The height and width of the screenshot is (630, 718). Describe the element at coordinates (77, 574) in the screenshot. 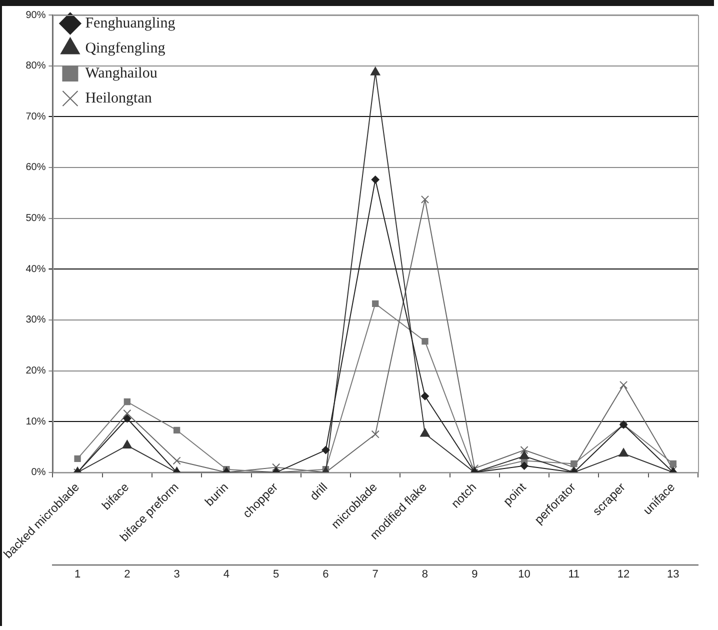

I see `x2-tick-label: 1` at that location.